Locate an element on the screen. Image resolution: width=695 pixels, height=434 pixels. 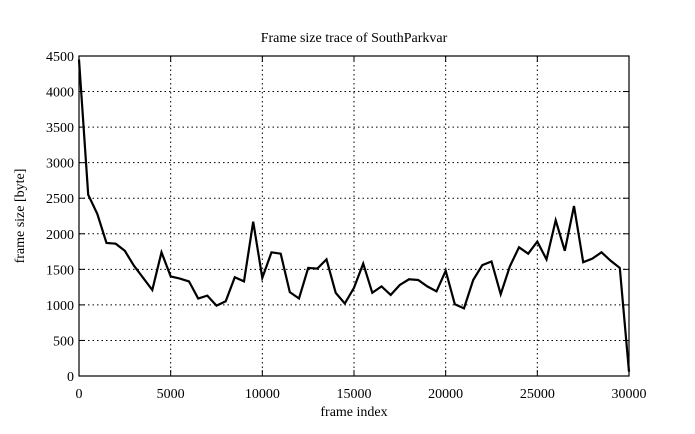
x-tick-label: 20000 is located at coordinates (445, 394).